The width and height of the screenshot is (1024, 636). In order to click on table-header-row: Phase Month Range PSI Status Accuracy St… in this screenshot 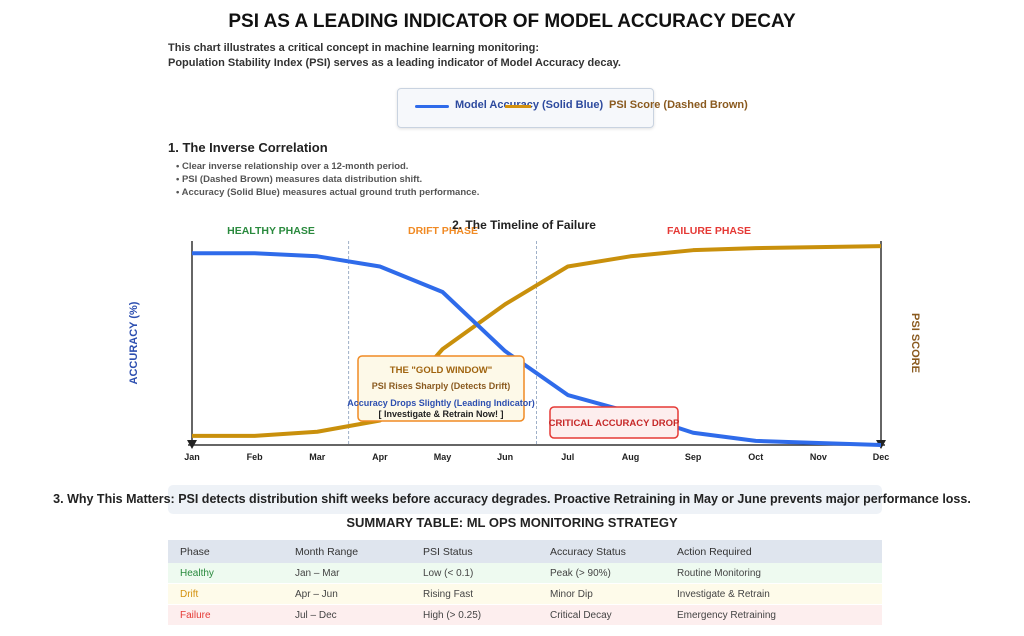, I will do `click(525, 551)`.